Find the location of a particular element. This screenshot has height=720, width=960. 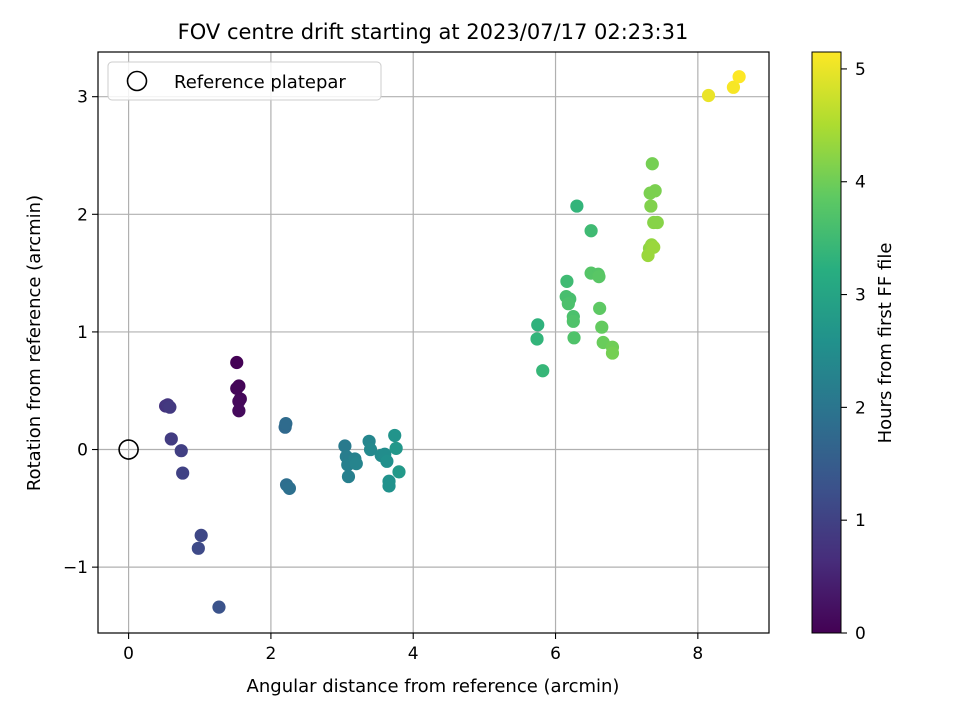

colorbar-ticks: 0 1 2 3 4 5 is located at coordinates (853, 352).